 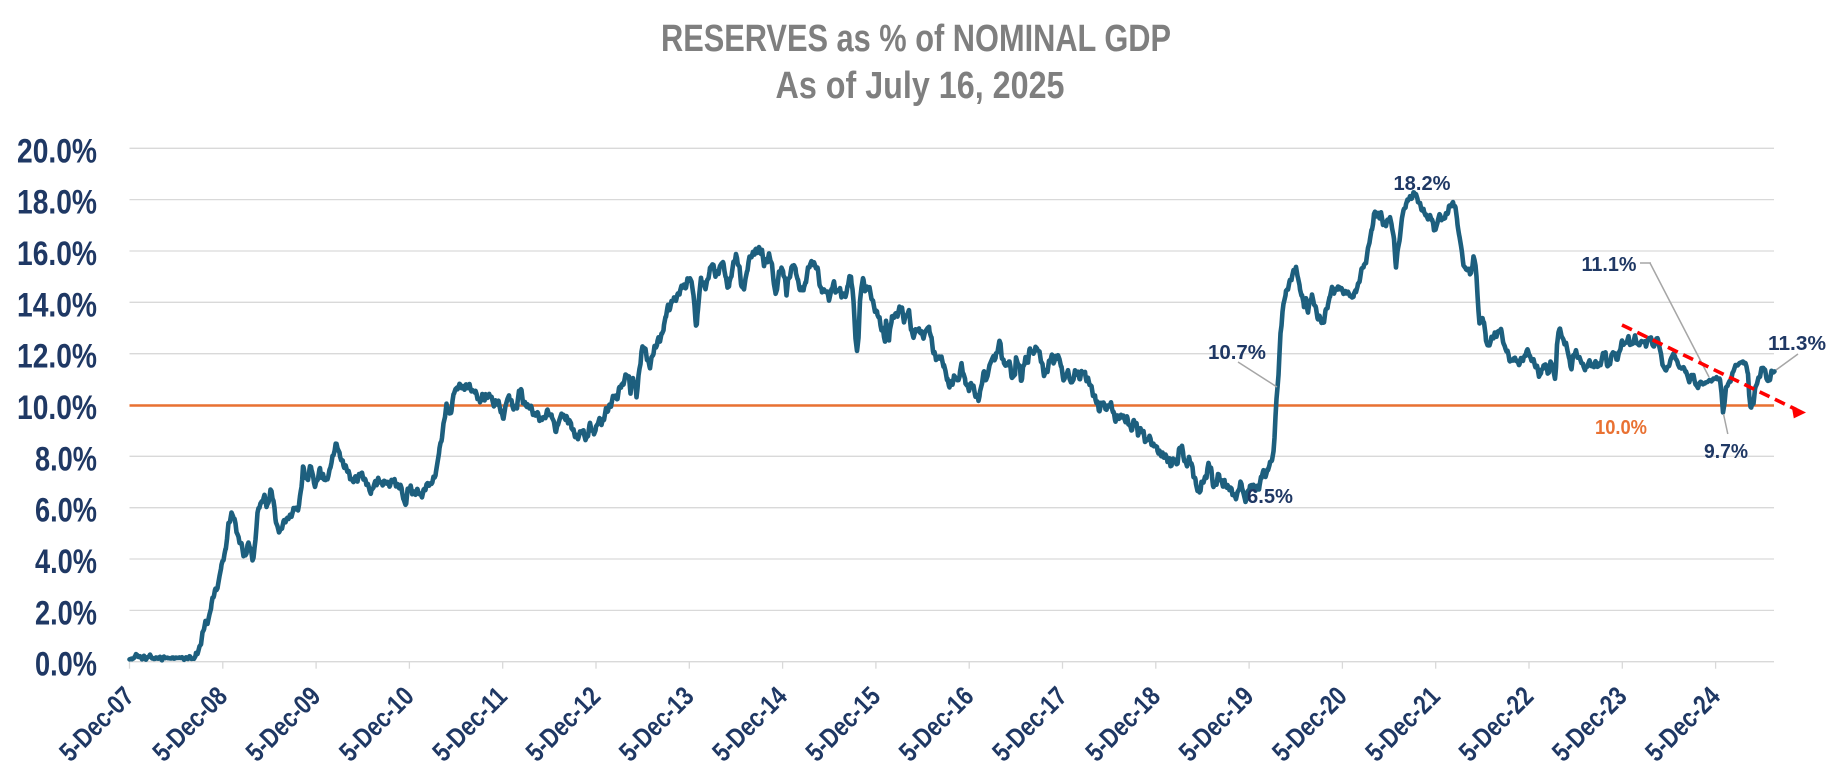 I want to click on svg-text: RESERVES as % of NOMINAL GDP, so click(x=916, y=39).